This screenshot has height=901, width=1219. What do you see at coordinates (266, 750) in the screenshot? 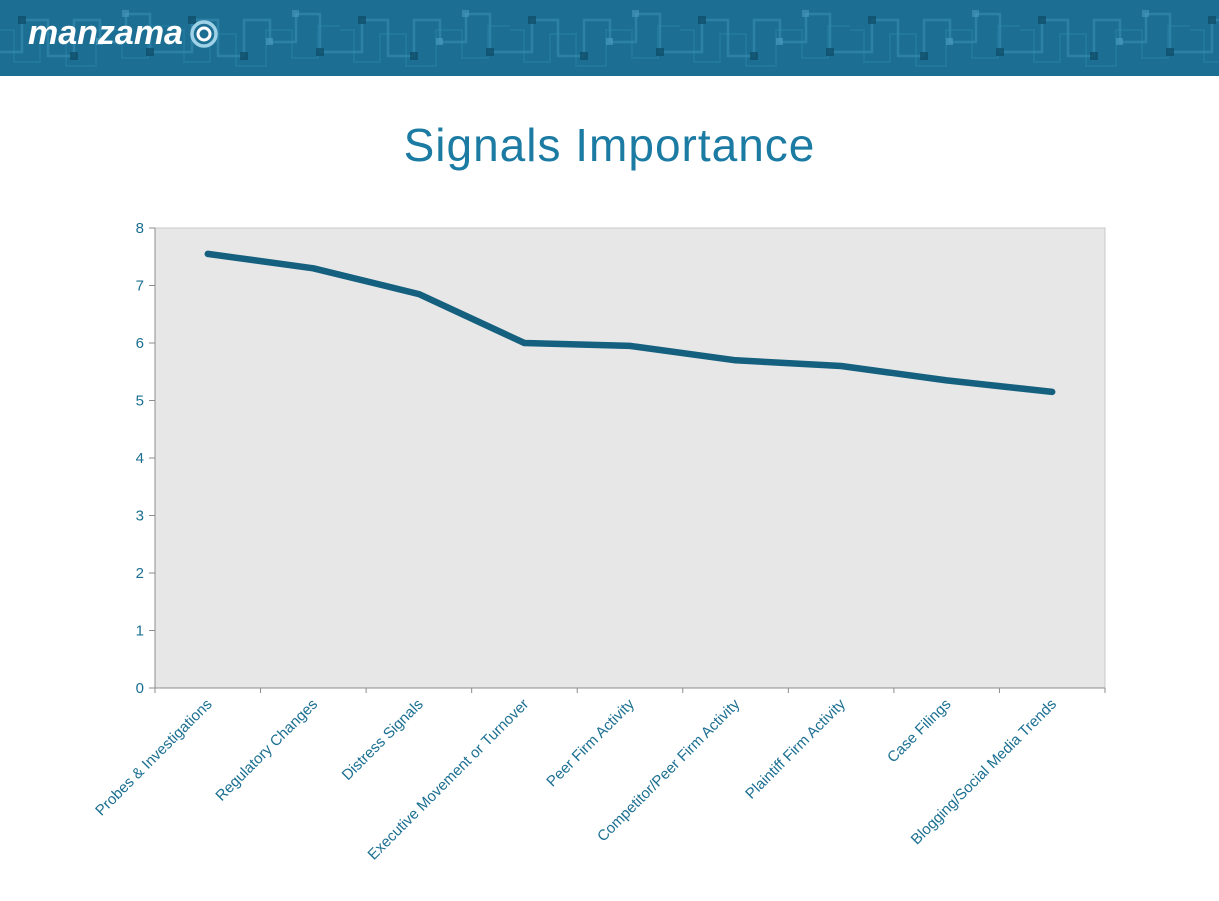
I see `x-axis-label: Regulatory Changes` at bounding box center [266, 750].